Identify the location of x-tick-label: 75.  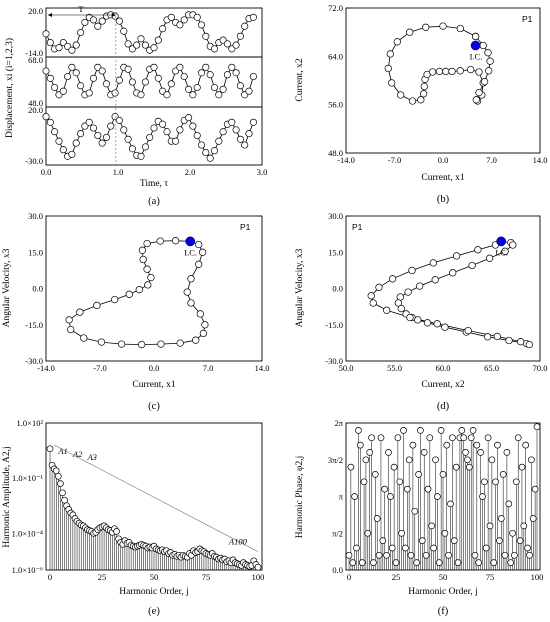
(206, 577).